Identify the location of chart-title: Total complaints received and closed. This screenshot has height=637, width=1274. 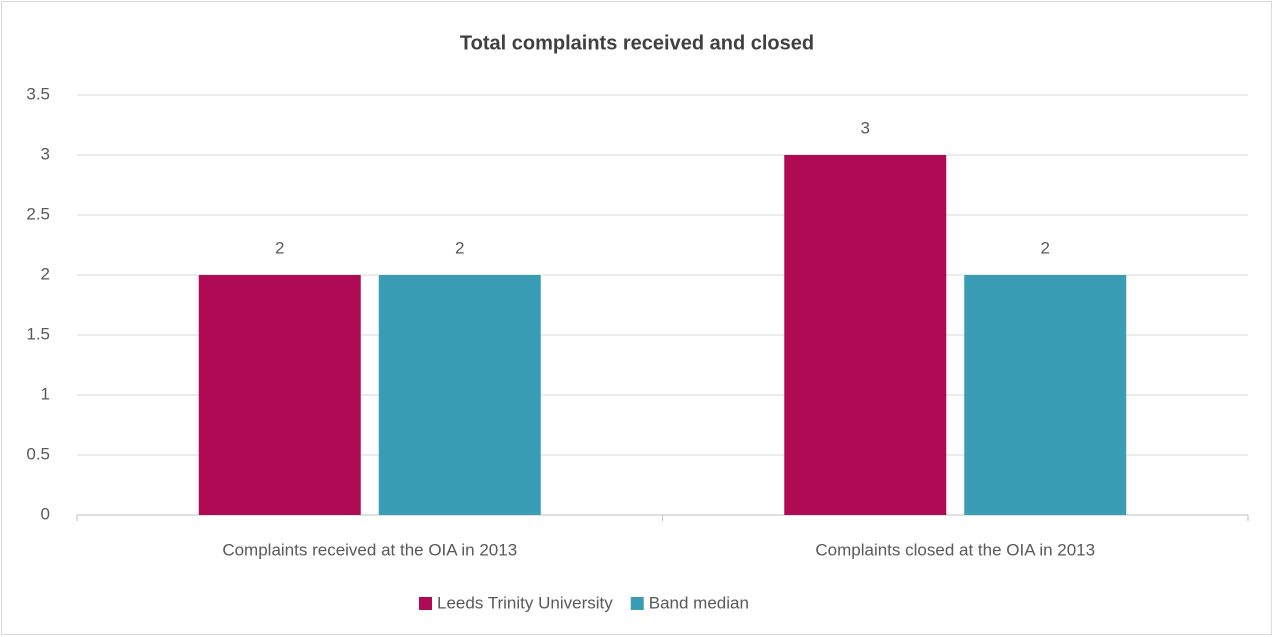
(637, 43).